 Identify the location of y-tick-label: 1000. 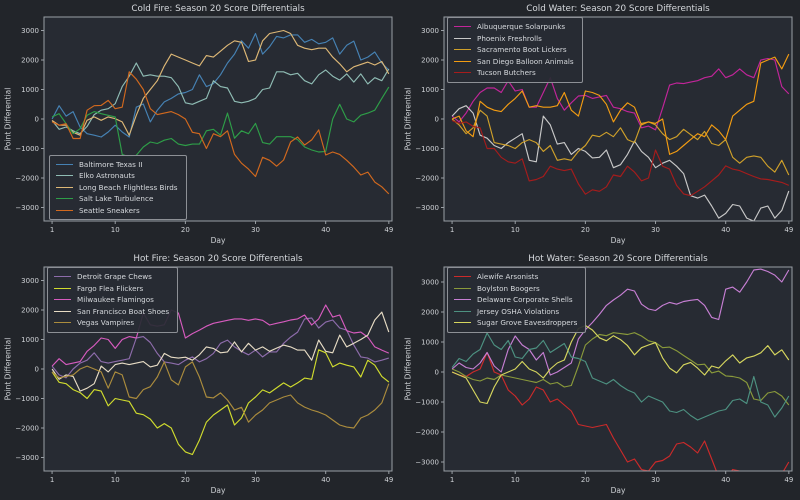
(30, 340).